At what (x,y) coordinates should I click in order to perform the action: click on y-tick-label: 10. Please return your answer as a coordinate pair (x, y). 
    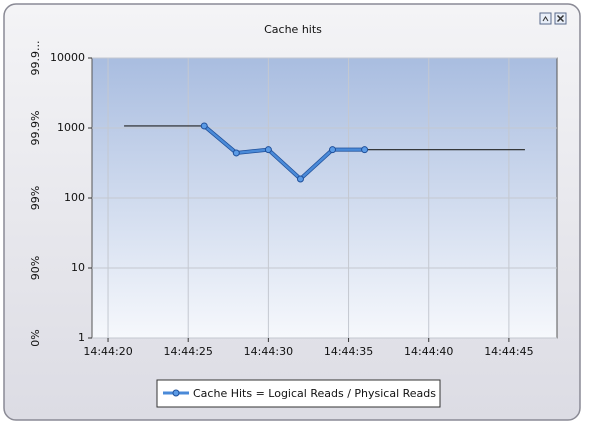
    Looking at the image, I should click on (78, 267).